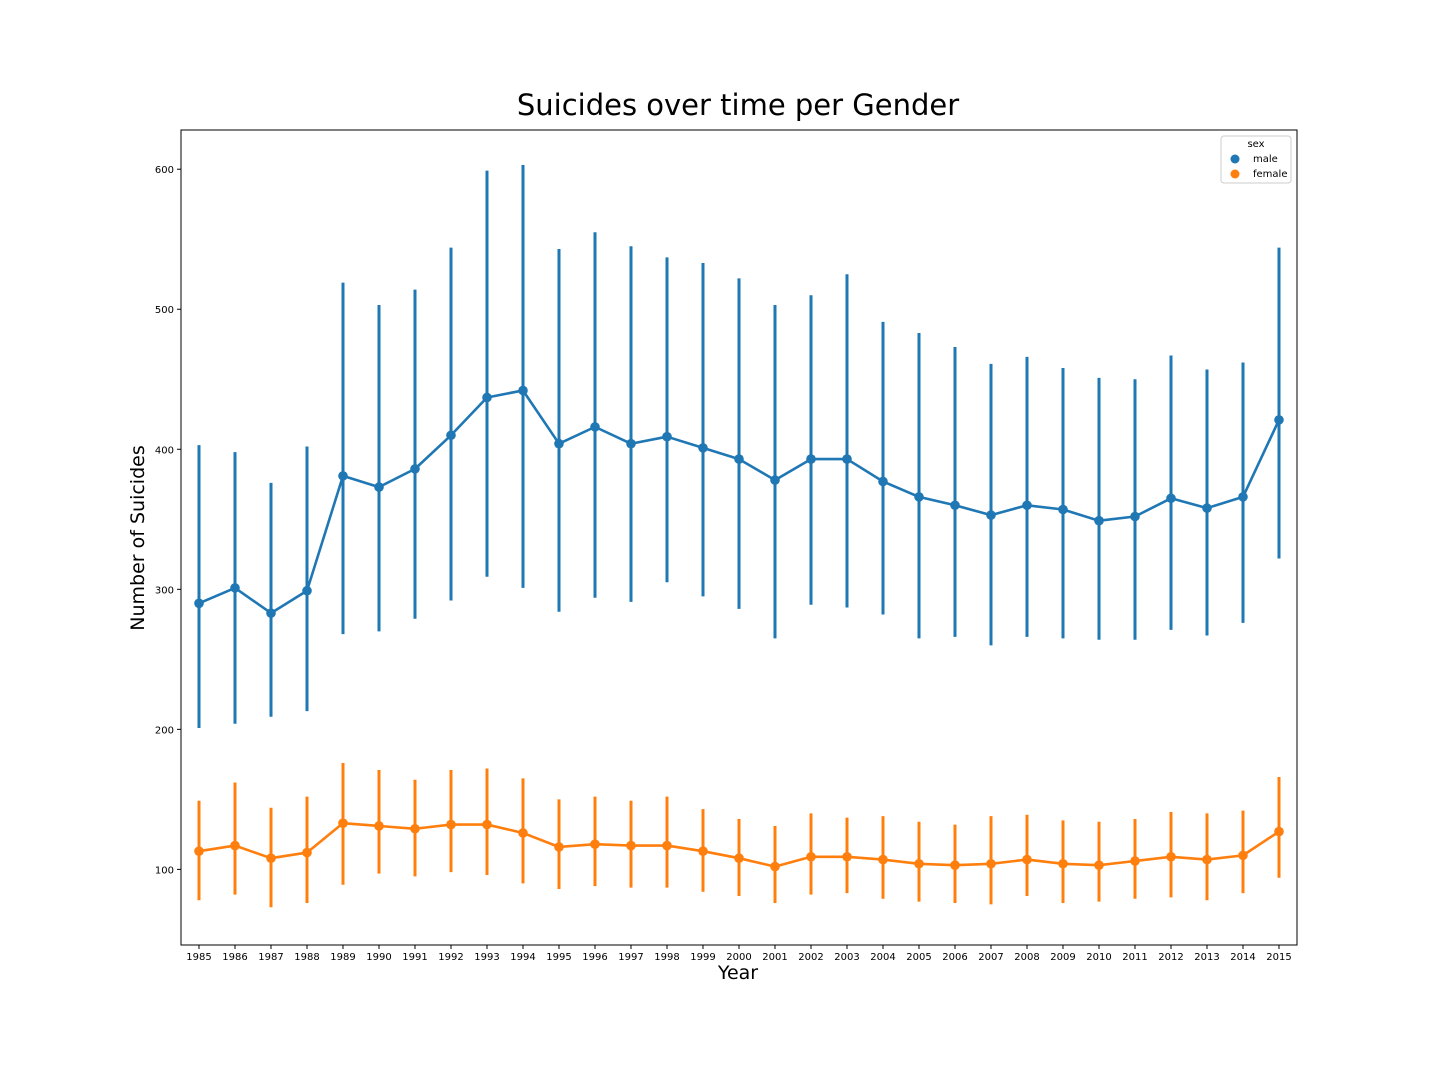 The height and width of the screenshot is (1084, 1440). What do you see at coordinates (138, 538) in the screenshot?
I see `y-axis-label: Number of Suicides` at bounding box center [138, 538].